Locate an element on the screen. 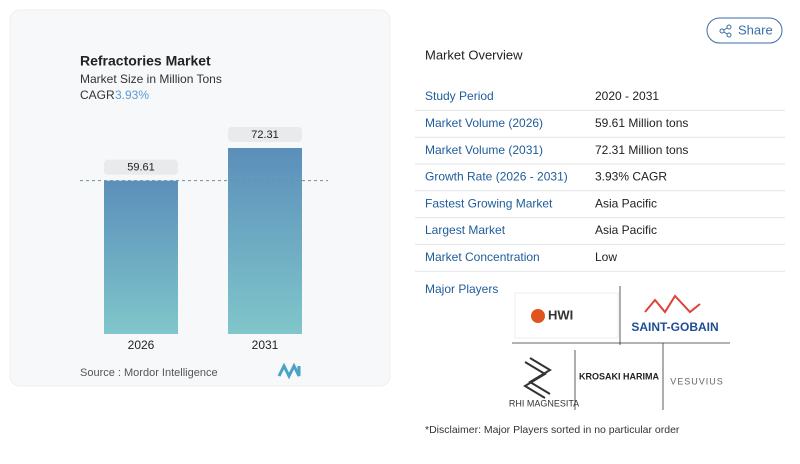 This screenshot has height=464, width=800. share-button is located at coordinates (744, 30).